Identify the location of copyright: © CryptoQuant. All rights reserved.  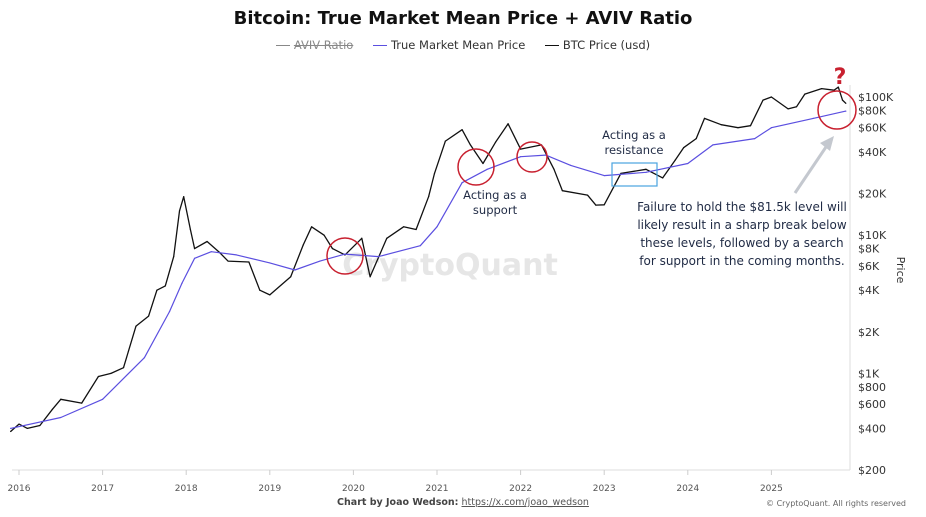
(836, 503).